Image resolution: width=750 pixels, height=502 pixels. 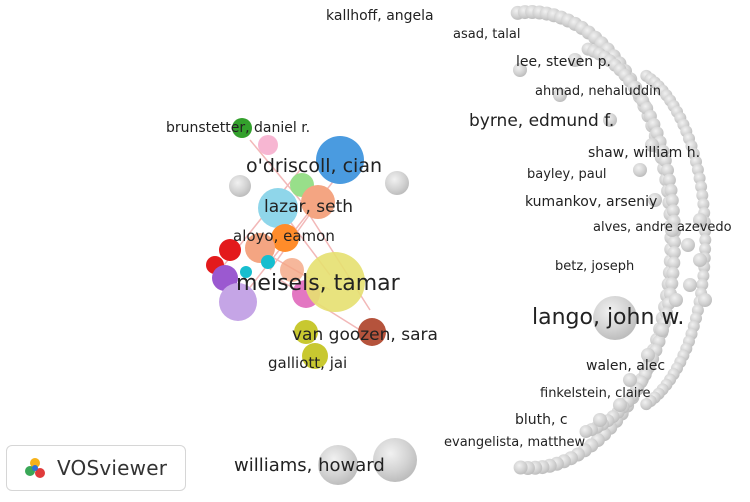 What do you see at coordinates (230, 250) in the screenshot?
I see `node-red` at bounding box center [230, 250].